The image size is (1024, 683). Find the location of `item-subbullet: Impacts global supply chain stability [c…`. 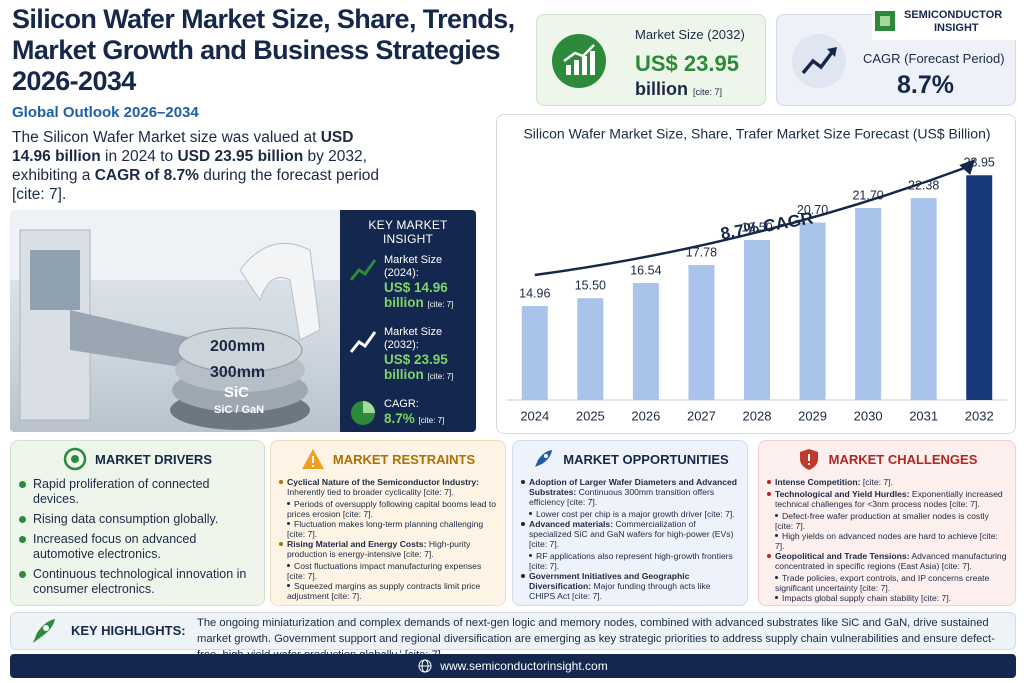

item-subbullet: Impacts global supply chain stability [c… is located at coordinates (887, 598).